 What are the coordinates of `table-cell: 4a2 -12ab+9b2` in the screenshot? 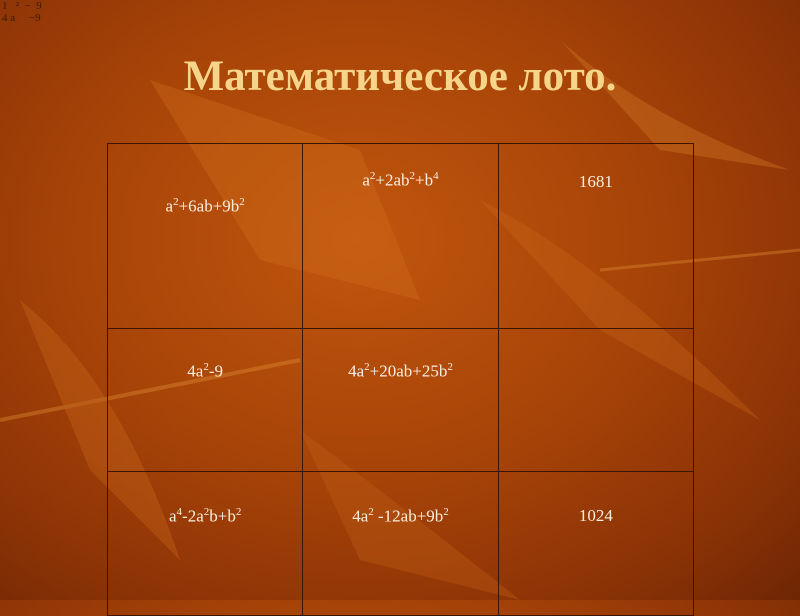 It's located at (400, 543).